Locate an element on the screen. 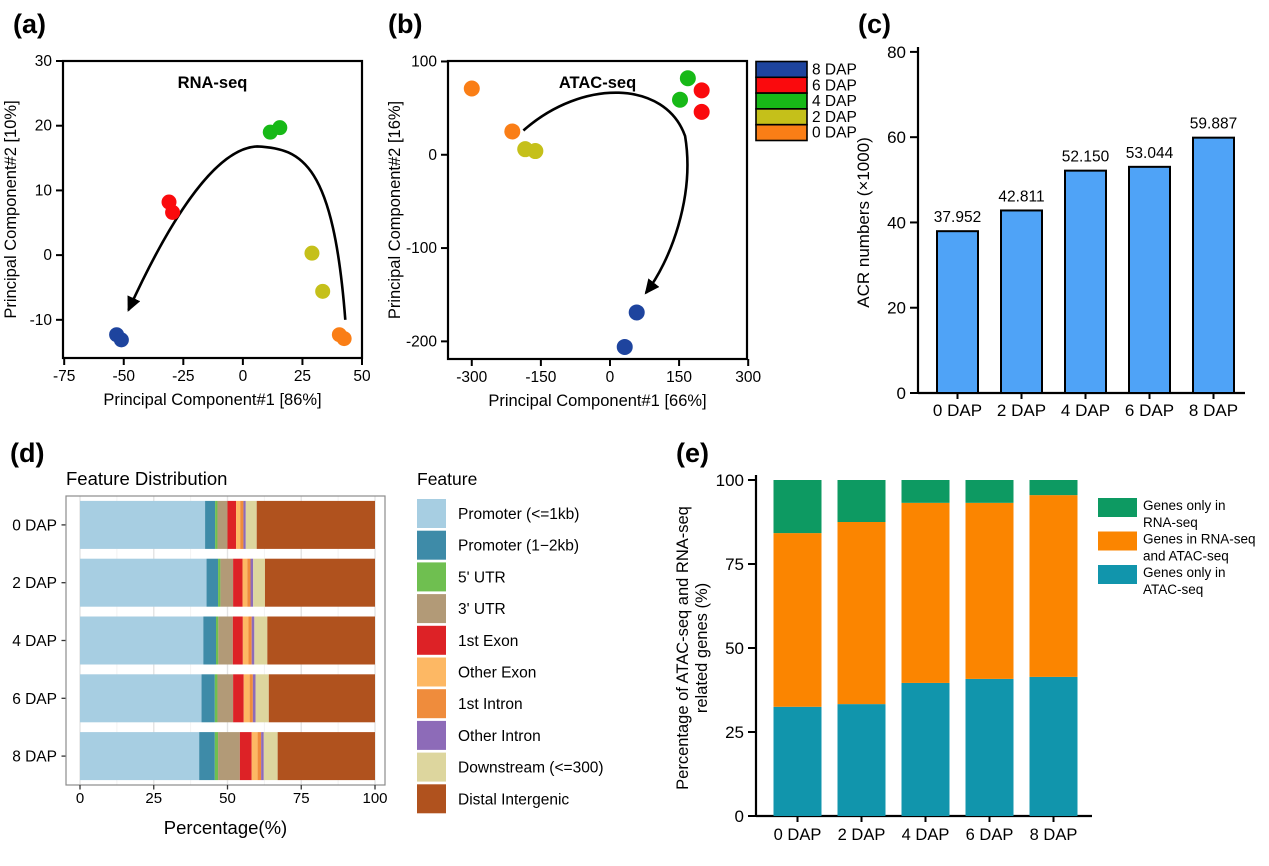  x-tick-label: 150 is located at coordinates (679, 377).